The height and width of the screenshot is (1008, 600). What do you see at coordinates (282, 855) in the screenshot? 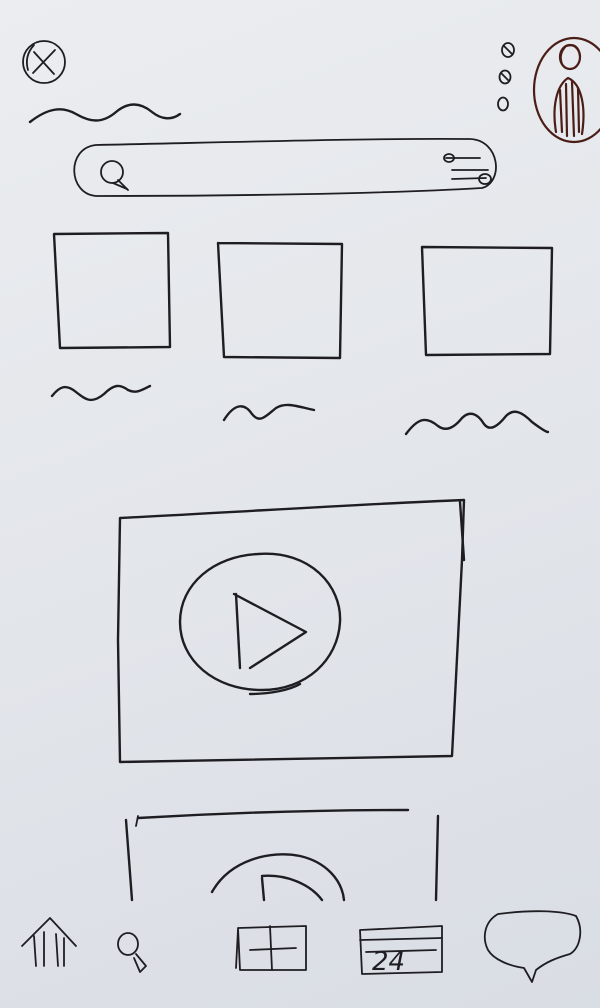
I see `video-card-partial` at bounding box center [282, 855].